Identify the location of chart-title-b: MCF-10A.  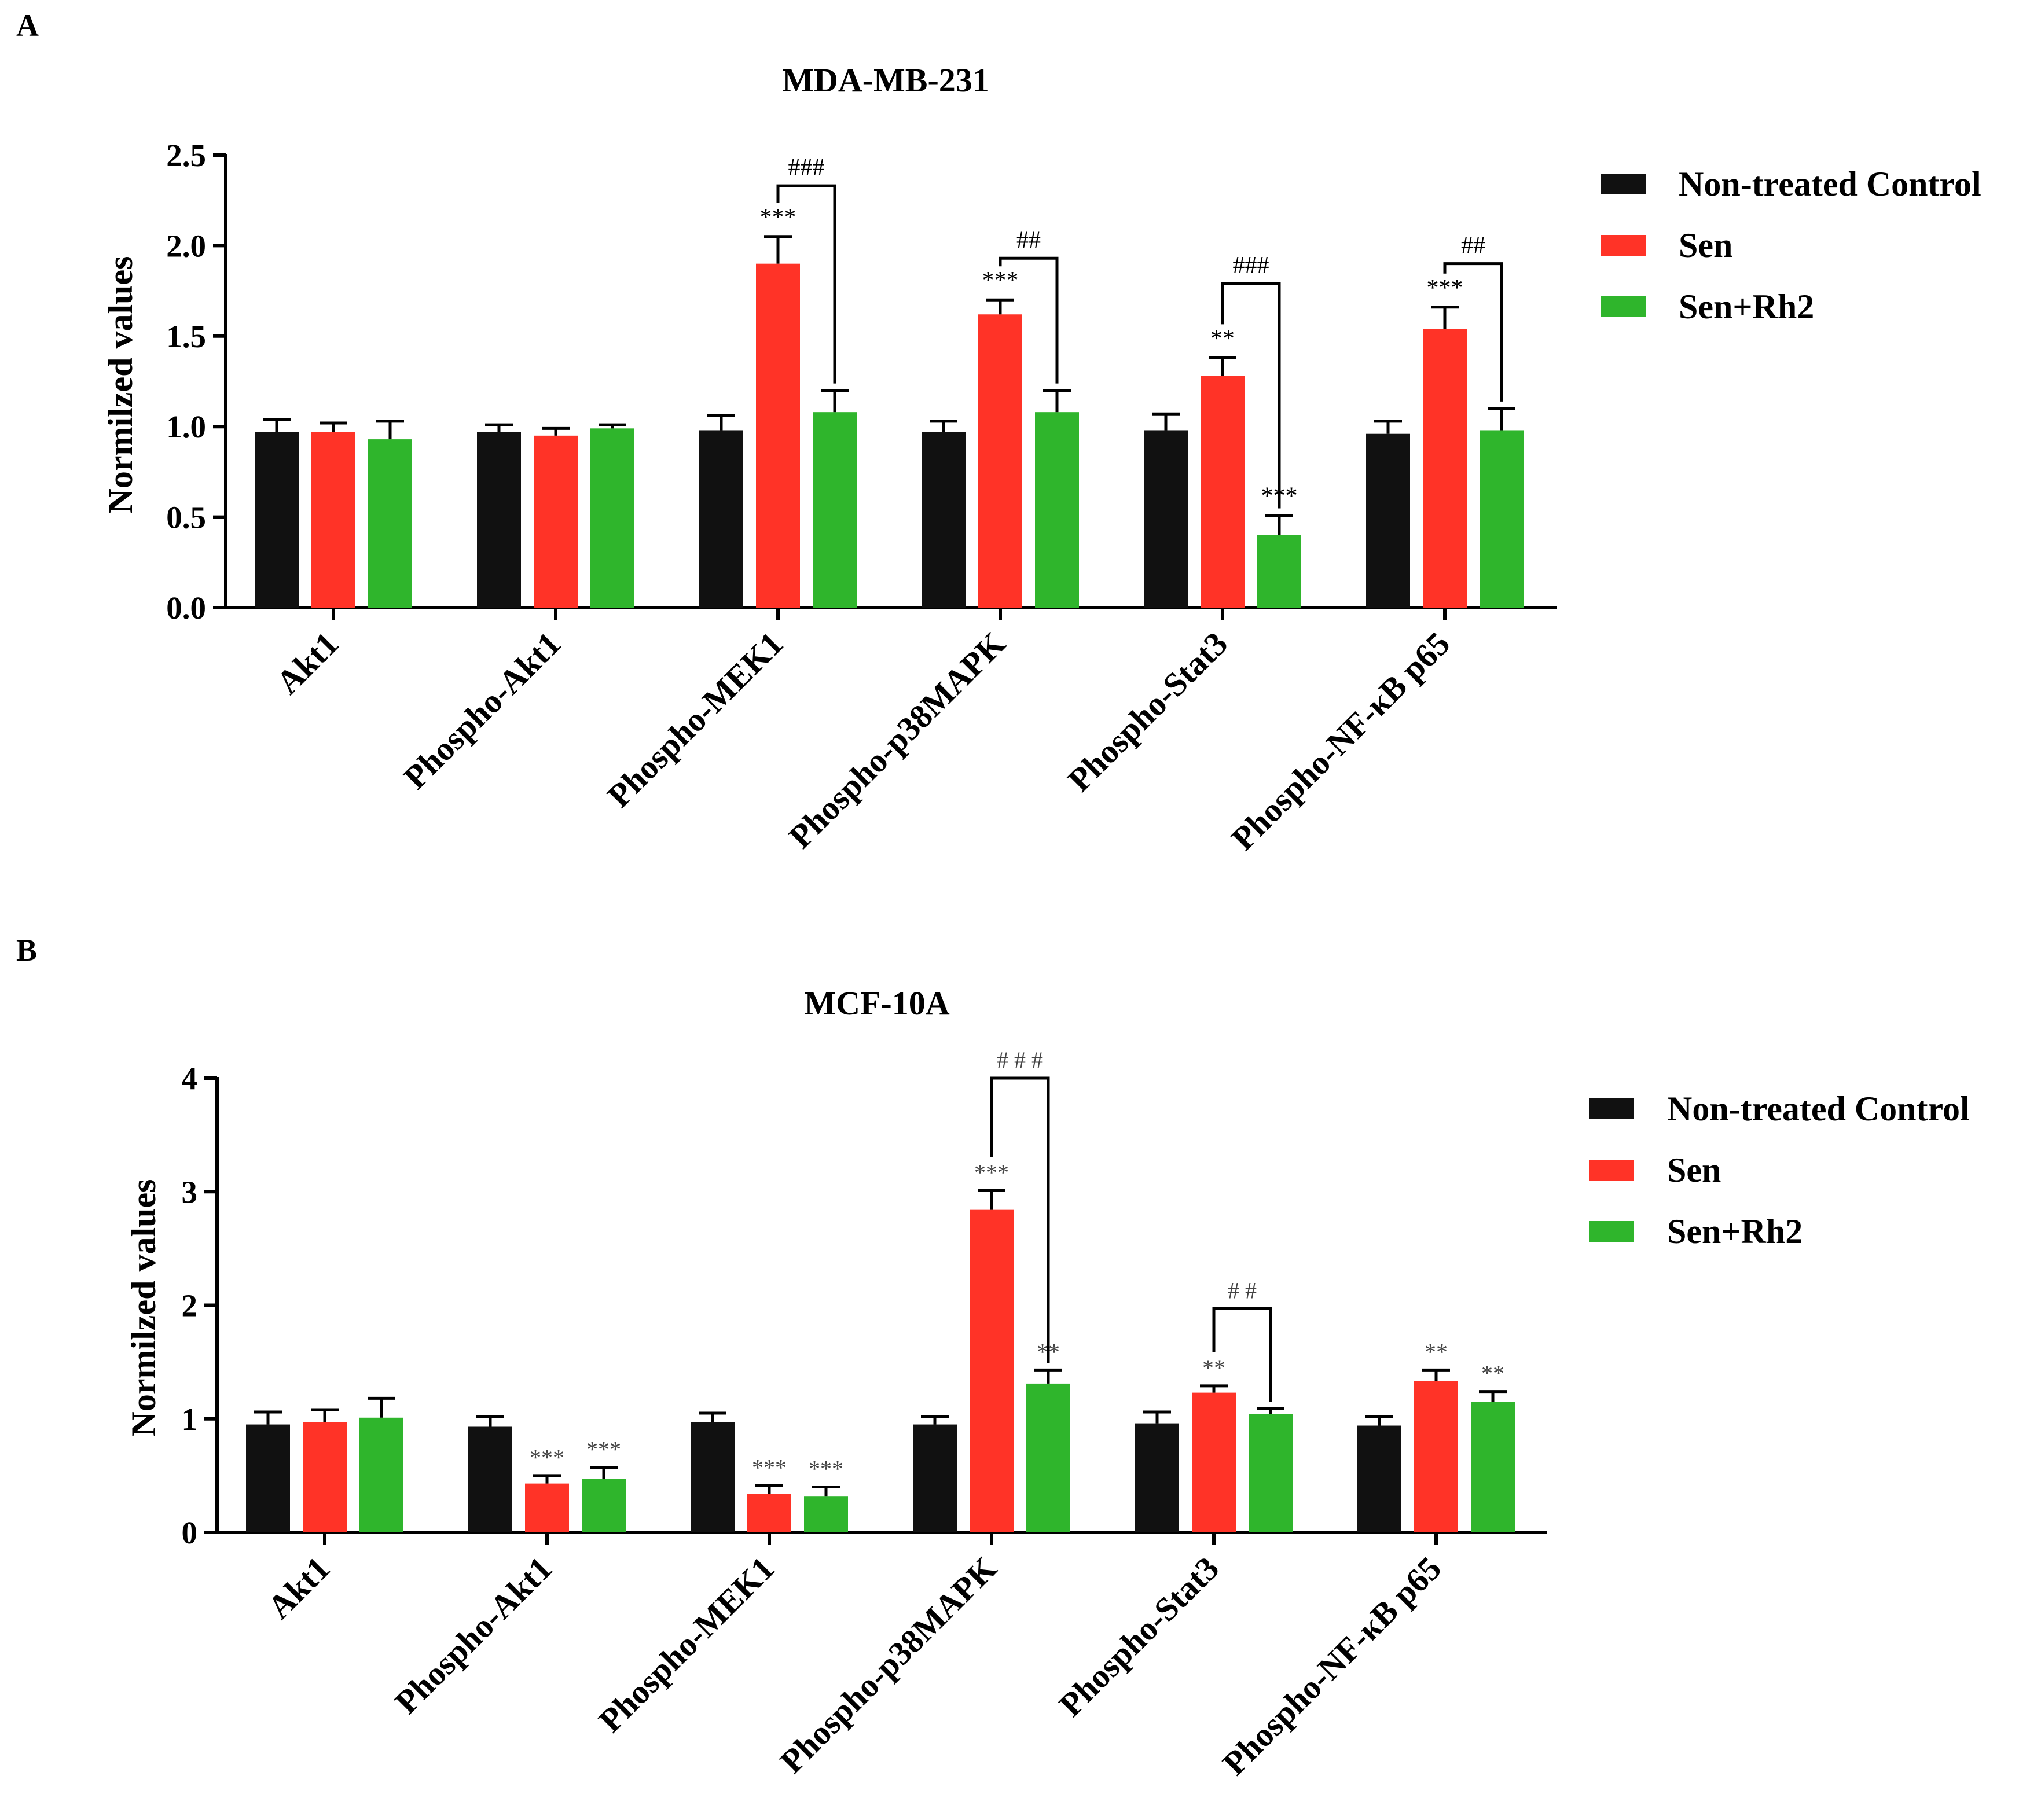
(876, 1003).